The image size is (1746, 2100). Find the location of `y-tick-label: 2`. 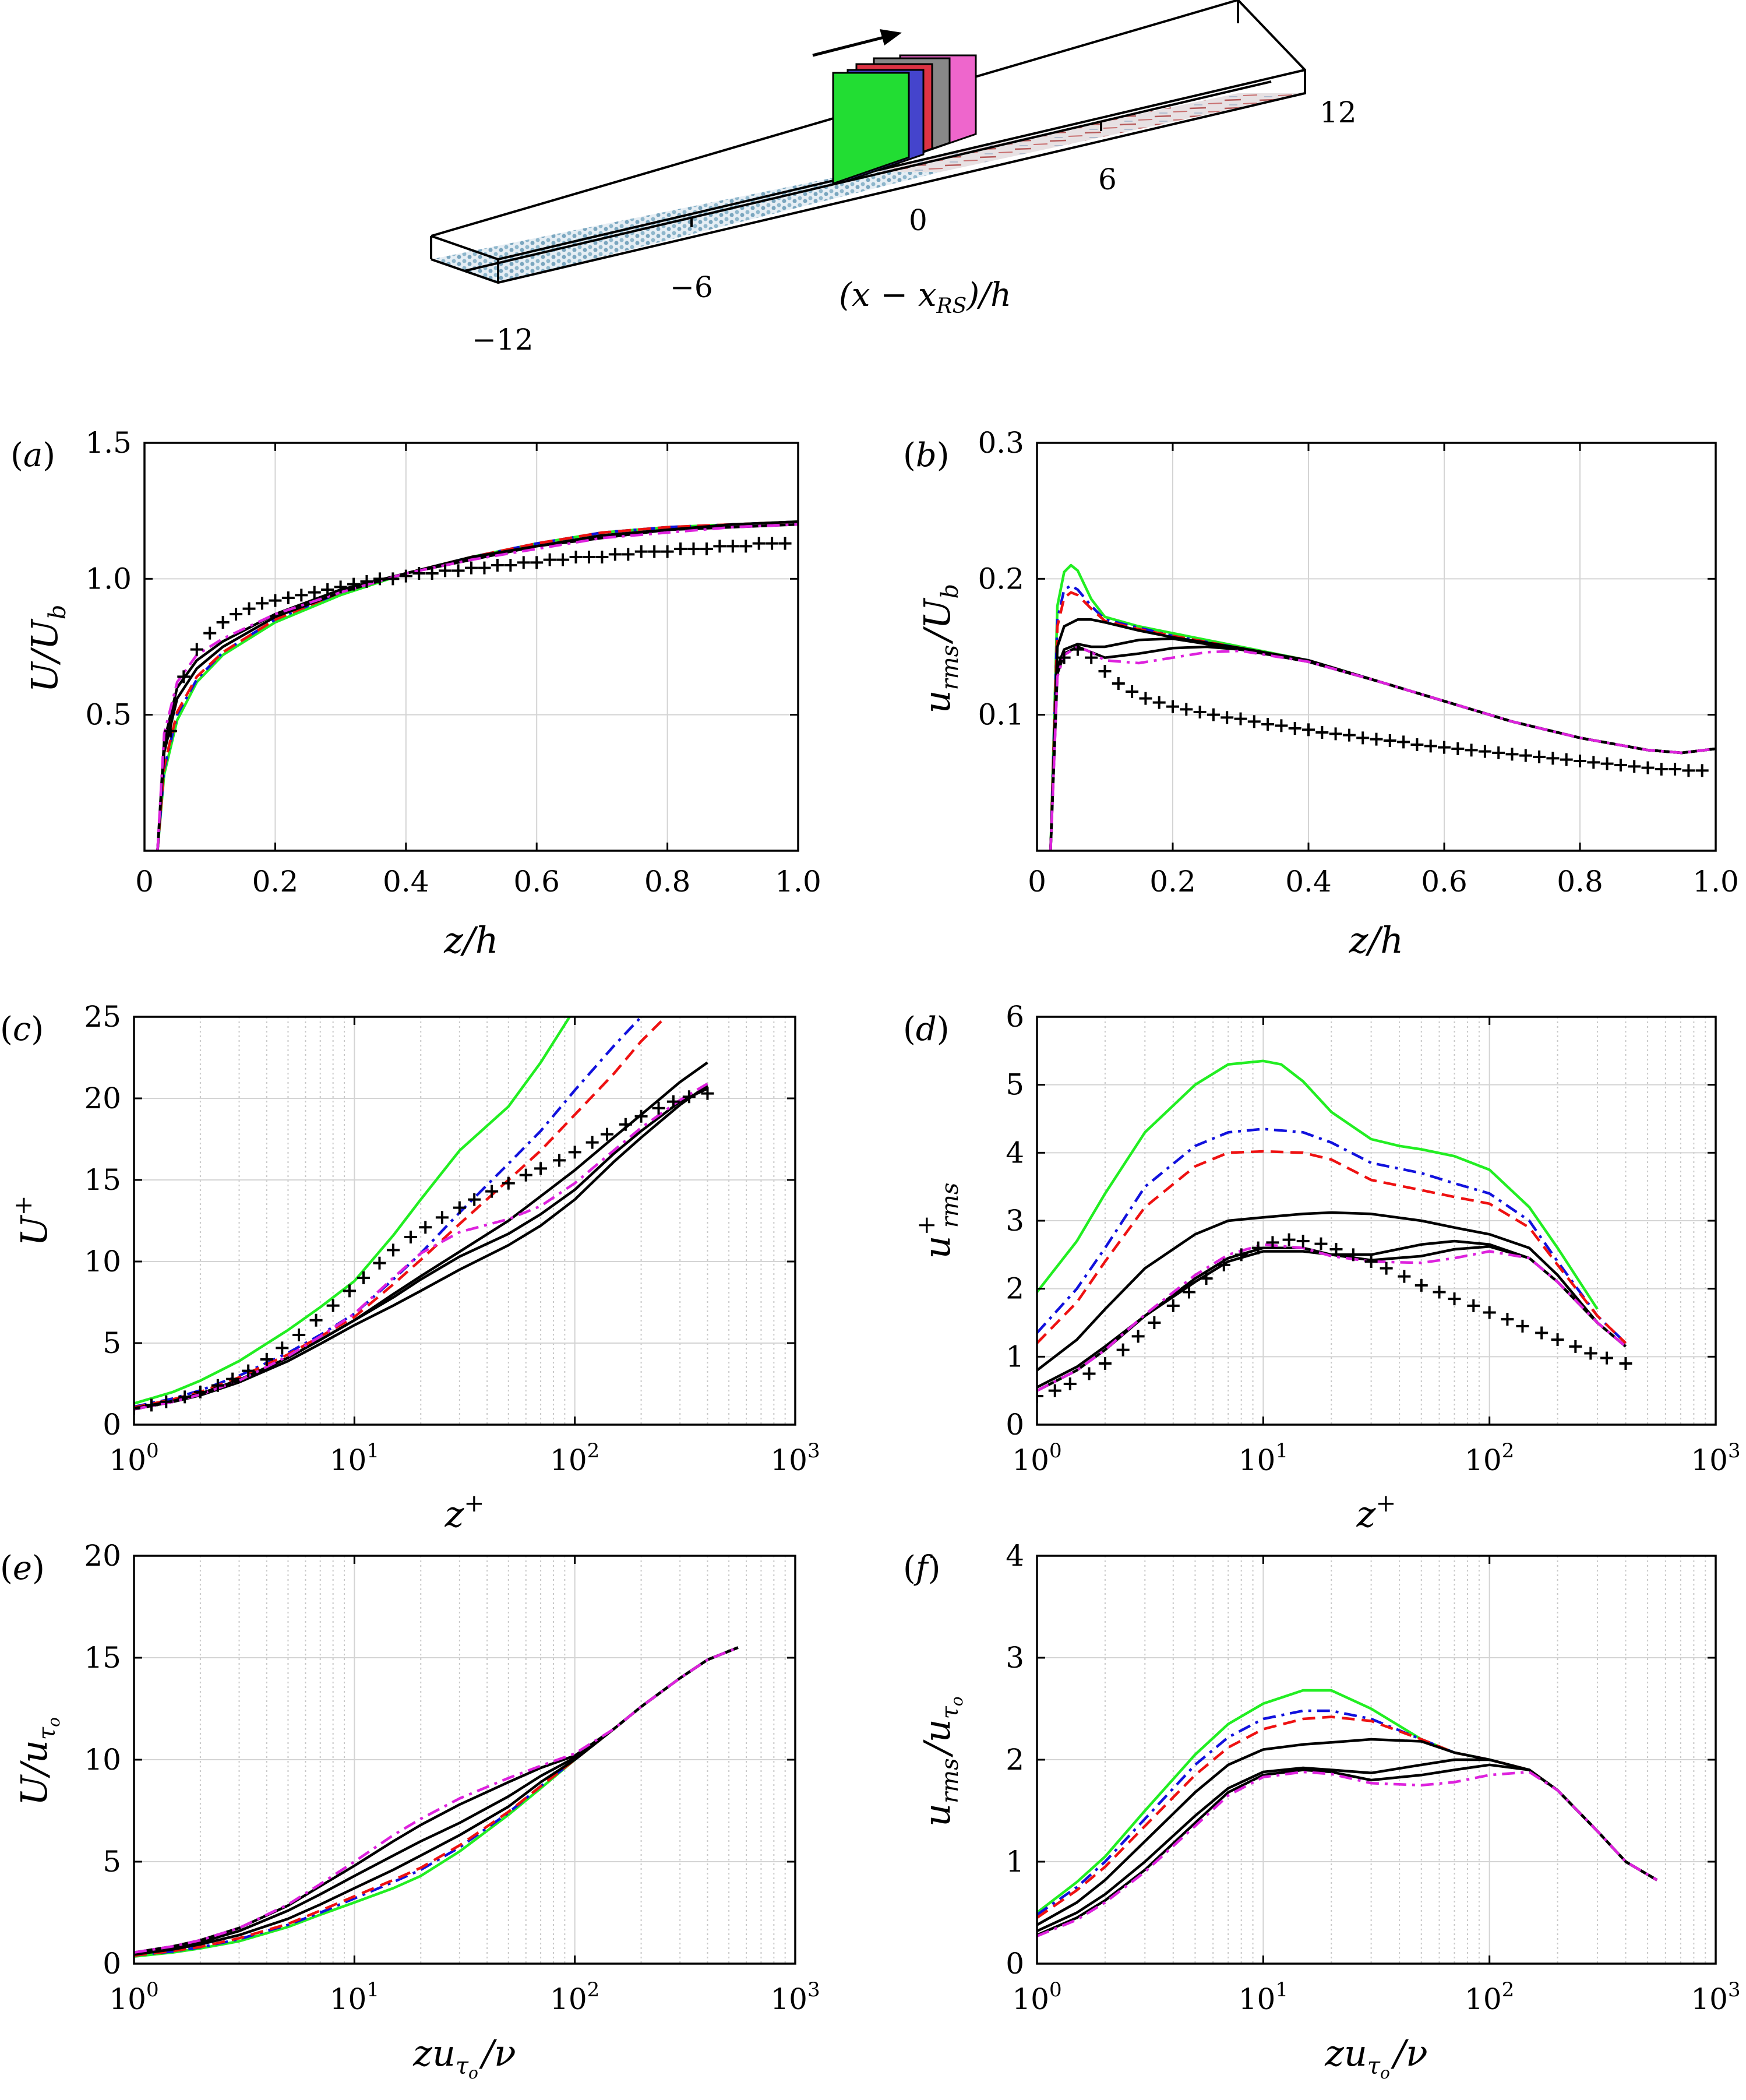

y-tick-label: 2 is located at coordinates (1015, 1760).